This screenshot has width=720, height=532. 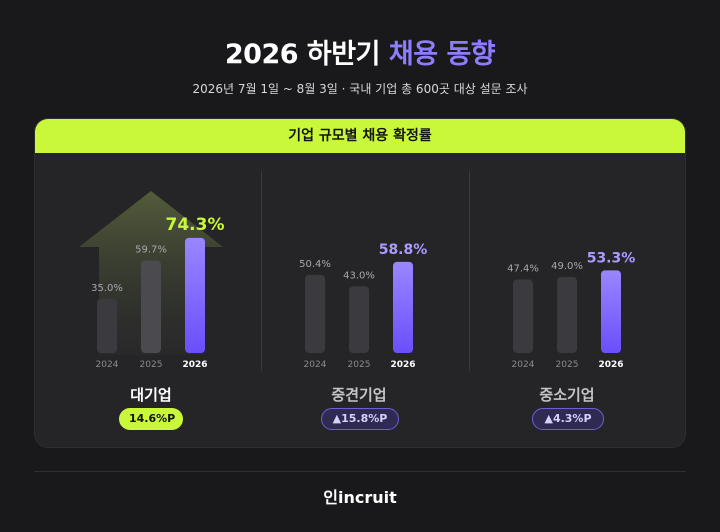 What do you see at coordinates (359, 319) in the screenshot?
I see `bar-중견기업-2025` at bounding box center [359, 319].